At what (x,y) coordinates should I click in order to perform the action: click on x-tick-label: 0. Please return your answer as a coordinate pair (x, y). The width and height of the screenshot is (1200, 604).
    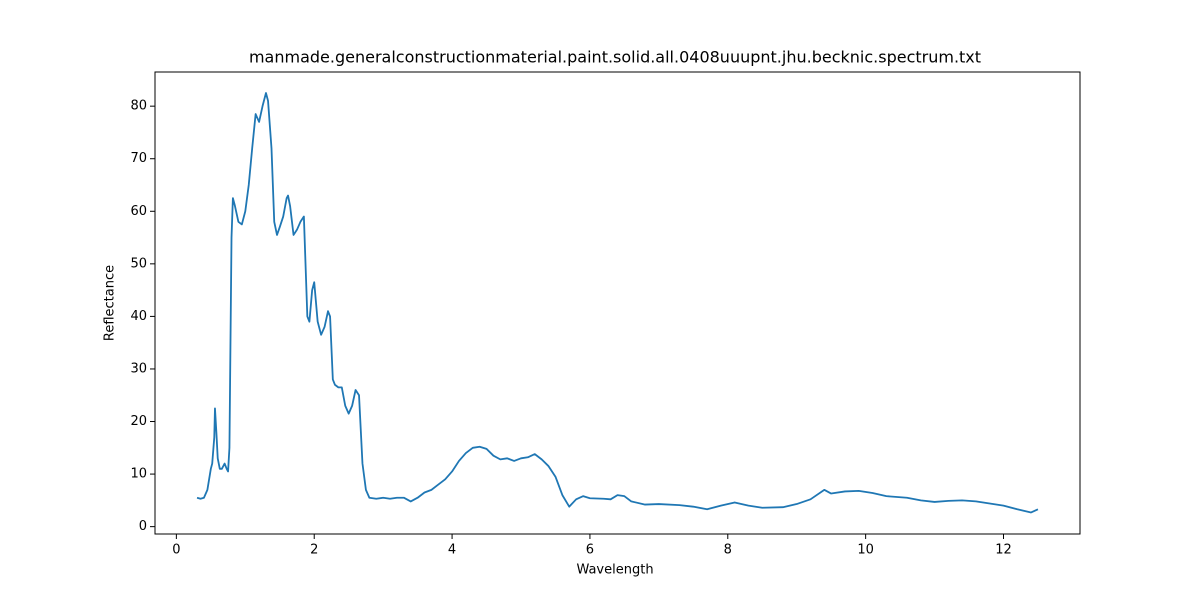
    Looking at the image, I should click on (176, 550).